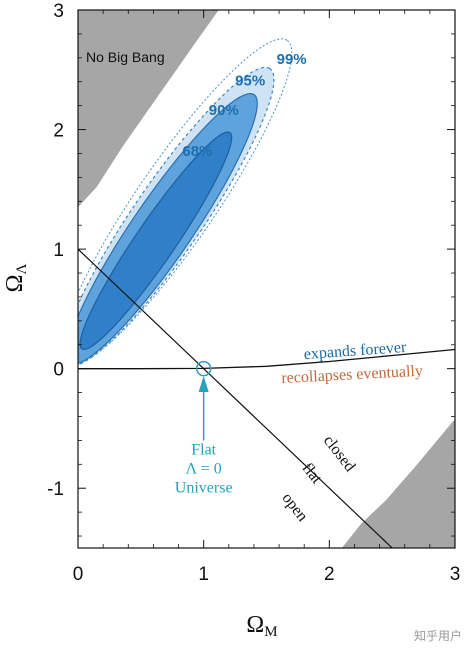  What do you see at coordinates (250, 80) in the screenshot?
I see `confidence-label-95pct: 95%` at bounding box center [250, 80].